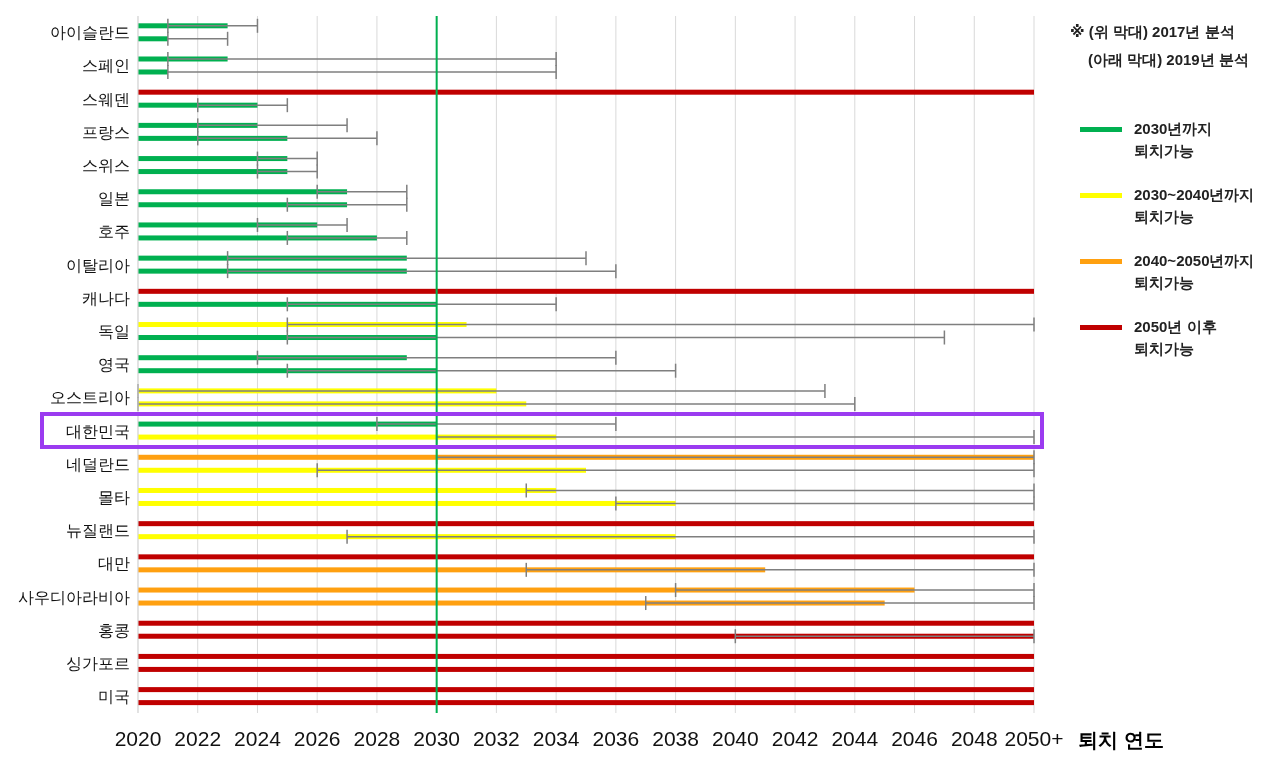 The height and width of the screenshot is (770, 1279). Describe the element at coordinates (198, 738) in the screenshot. I see `x-tick-label: 2022` at that location.